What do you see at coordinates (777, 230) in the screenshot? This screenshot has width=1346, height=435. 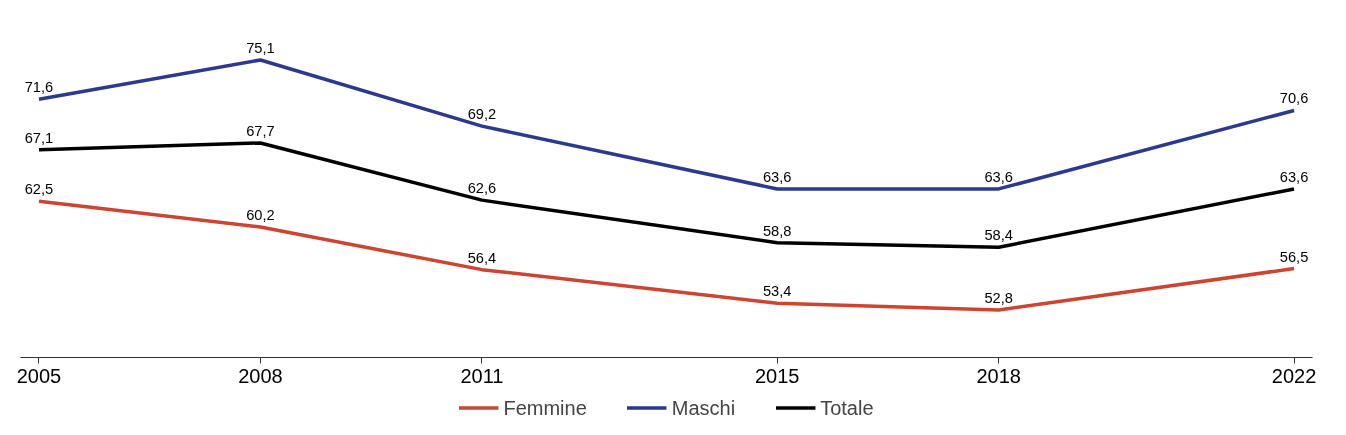 I see `data-label: 58,8` at bounding box center [777, 230].